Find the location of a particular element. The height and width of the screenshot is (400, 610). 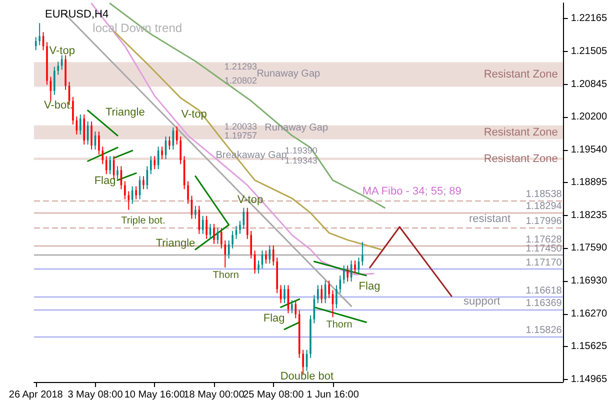

ref-line-label: 1.17628 is located at coordinates (544, 240).